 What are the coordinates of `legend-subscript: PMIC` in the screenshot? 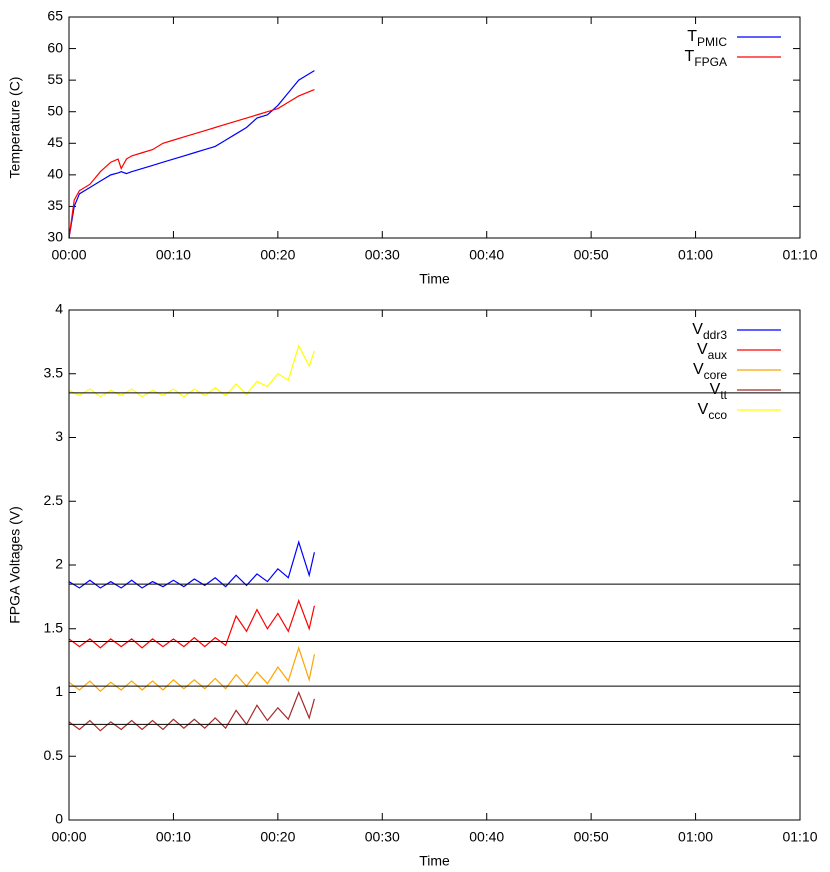 It's located at (712, 42).